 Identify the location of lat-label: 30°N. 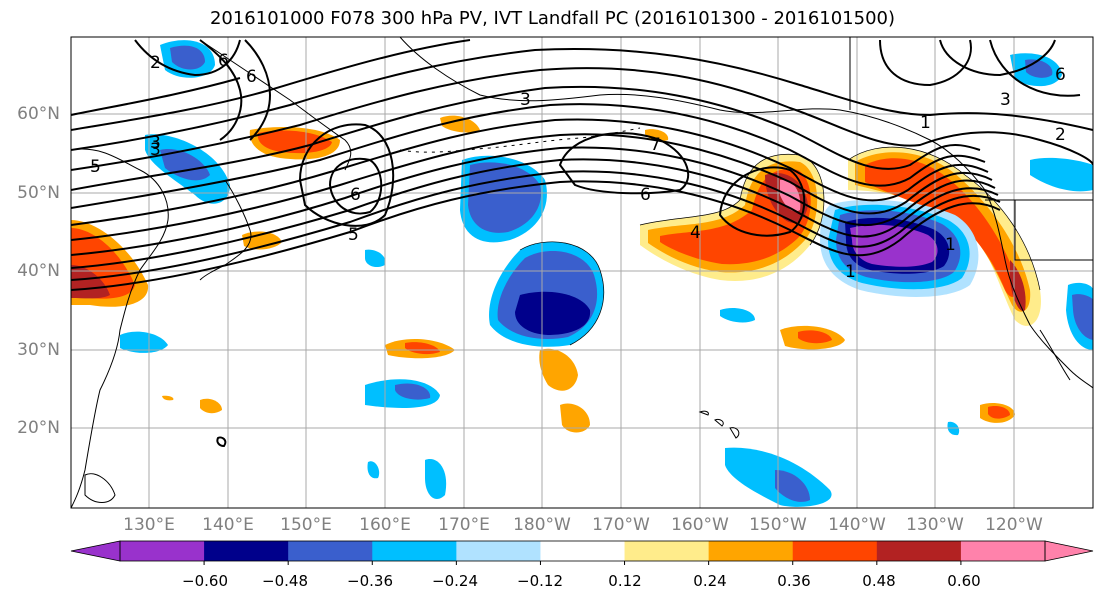
(38, 350).